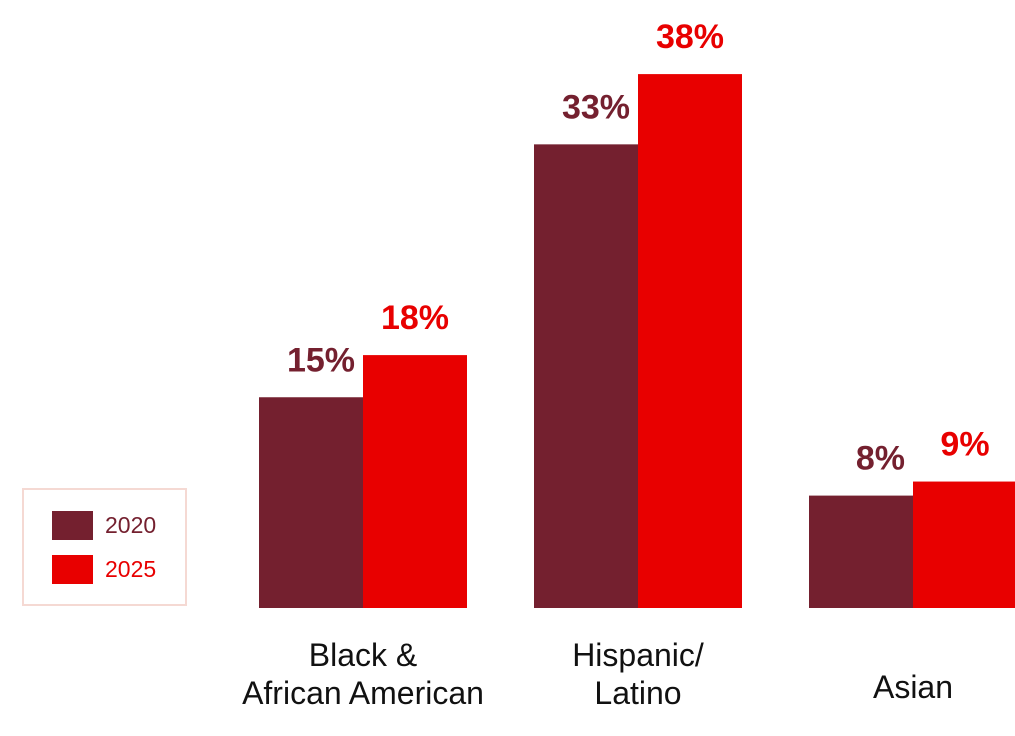 Image resolution: width=1015 pixels, height=736 pixels. I want to click on data-label-2025-2: 9%, so click(964, 445).